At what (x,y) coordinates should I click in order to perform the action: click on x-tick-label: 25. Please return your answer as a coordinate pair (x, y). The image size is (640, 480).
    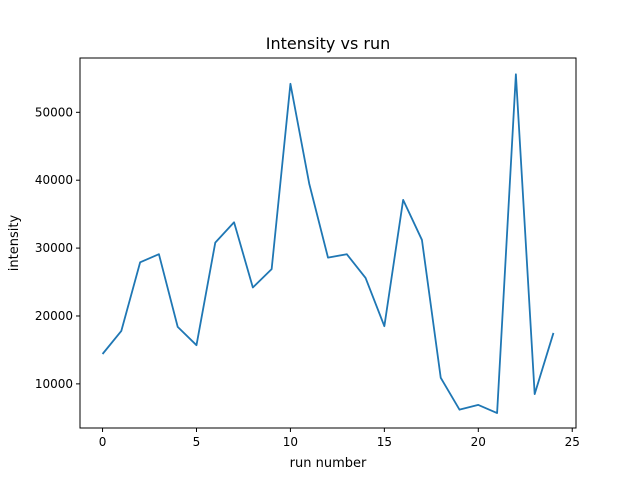
    Looking at the image, I should click on (572, 442).